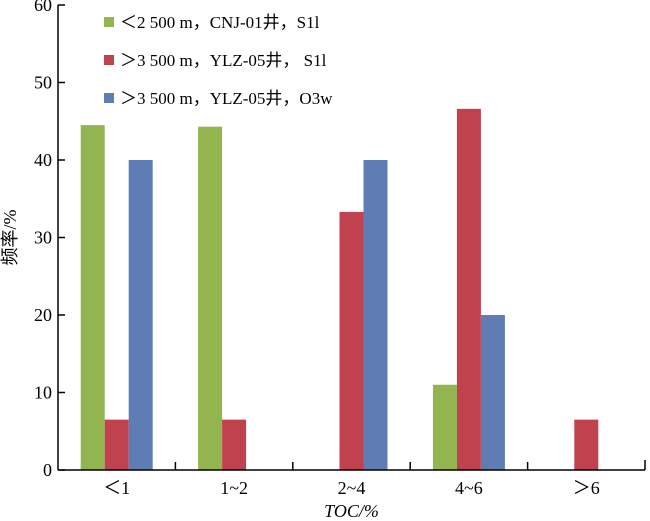  Describe the element at coordinates (43, 315) in the screenshot. I see `y-tick-label-20: 20` at that location.